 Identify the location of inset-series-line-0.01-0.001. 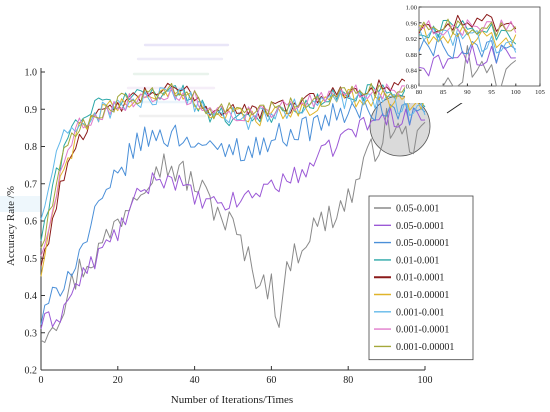
(467, 32).